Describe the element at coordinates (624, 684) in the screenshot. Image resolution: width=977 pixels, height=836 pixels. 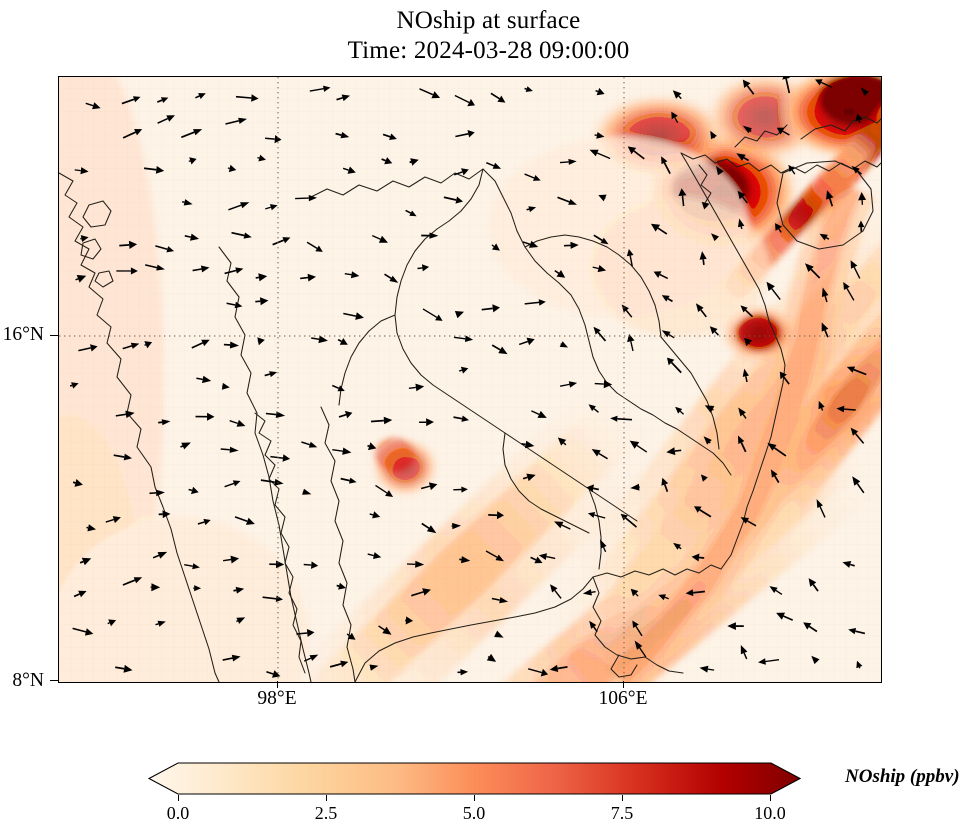
I see `xtick-mark-106E` at that location.